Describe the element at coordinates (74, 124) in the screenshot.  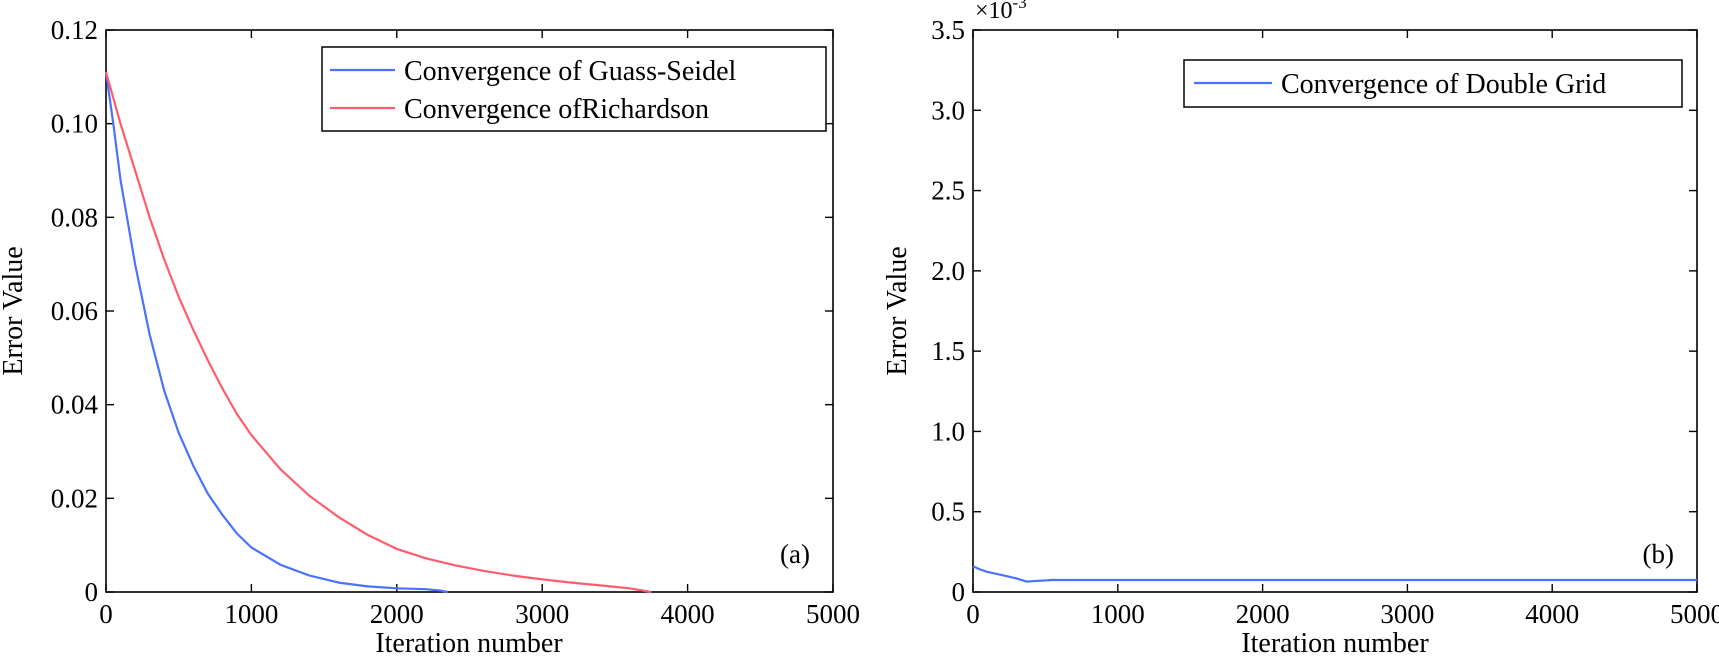
I see `y-tick-label-a-5: 0.10` at that location.